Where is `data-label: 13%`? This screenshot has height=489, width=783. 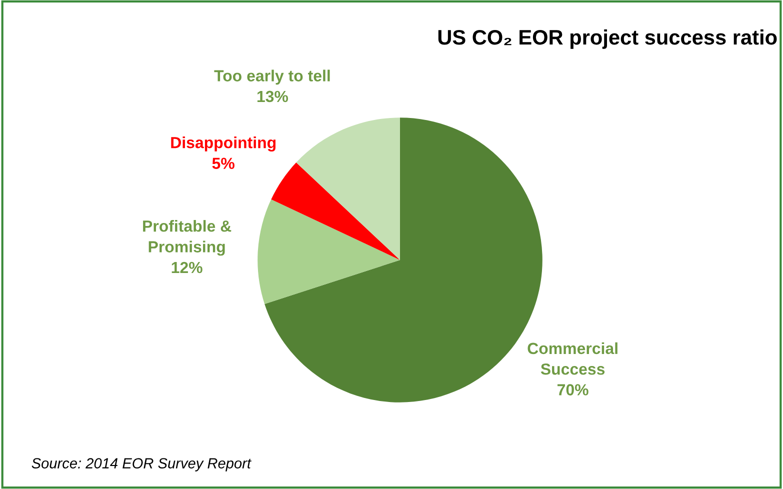
data-label: 13% is located at coordinates (272, 96).